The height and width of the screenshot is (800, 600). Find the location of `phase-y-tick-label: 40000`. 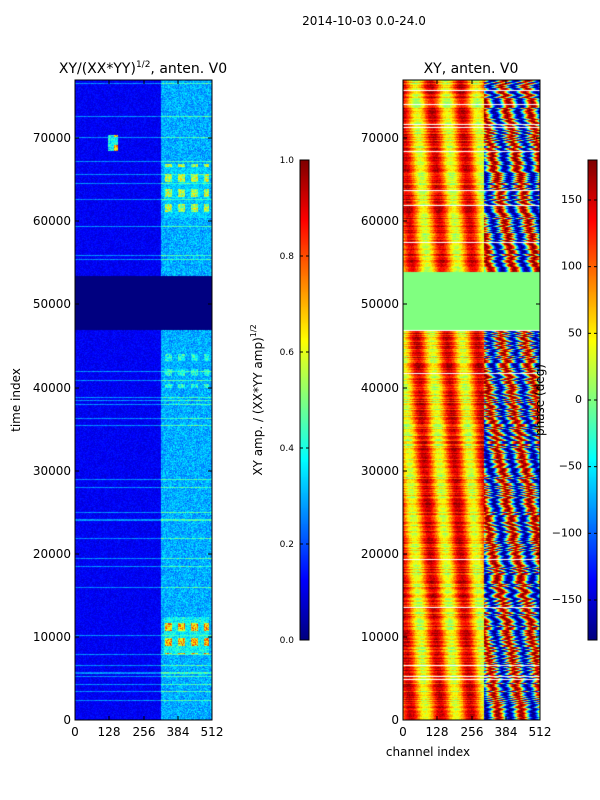

phase-y-tick-label: 40000 is located at coordinates (380, 388).